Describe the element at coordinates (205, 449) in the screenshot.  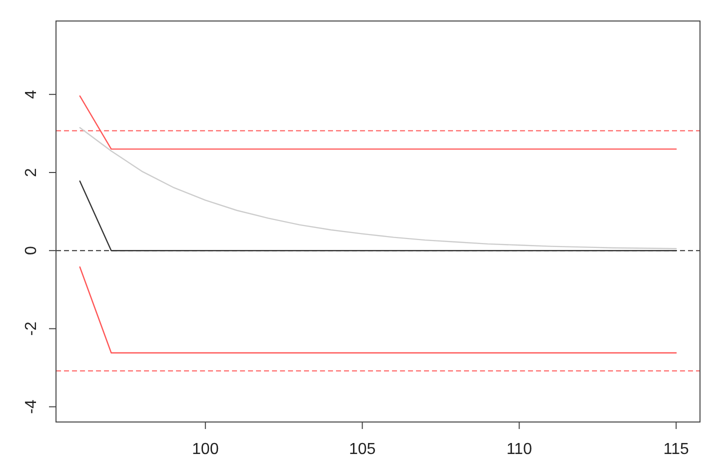
I see `x-tick-label: 100` at that location.